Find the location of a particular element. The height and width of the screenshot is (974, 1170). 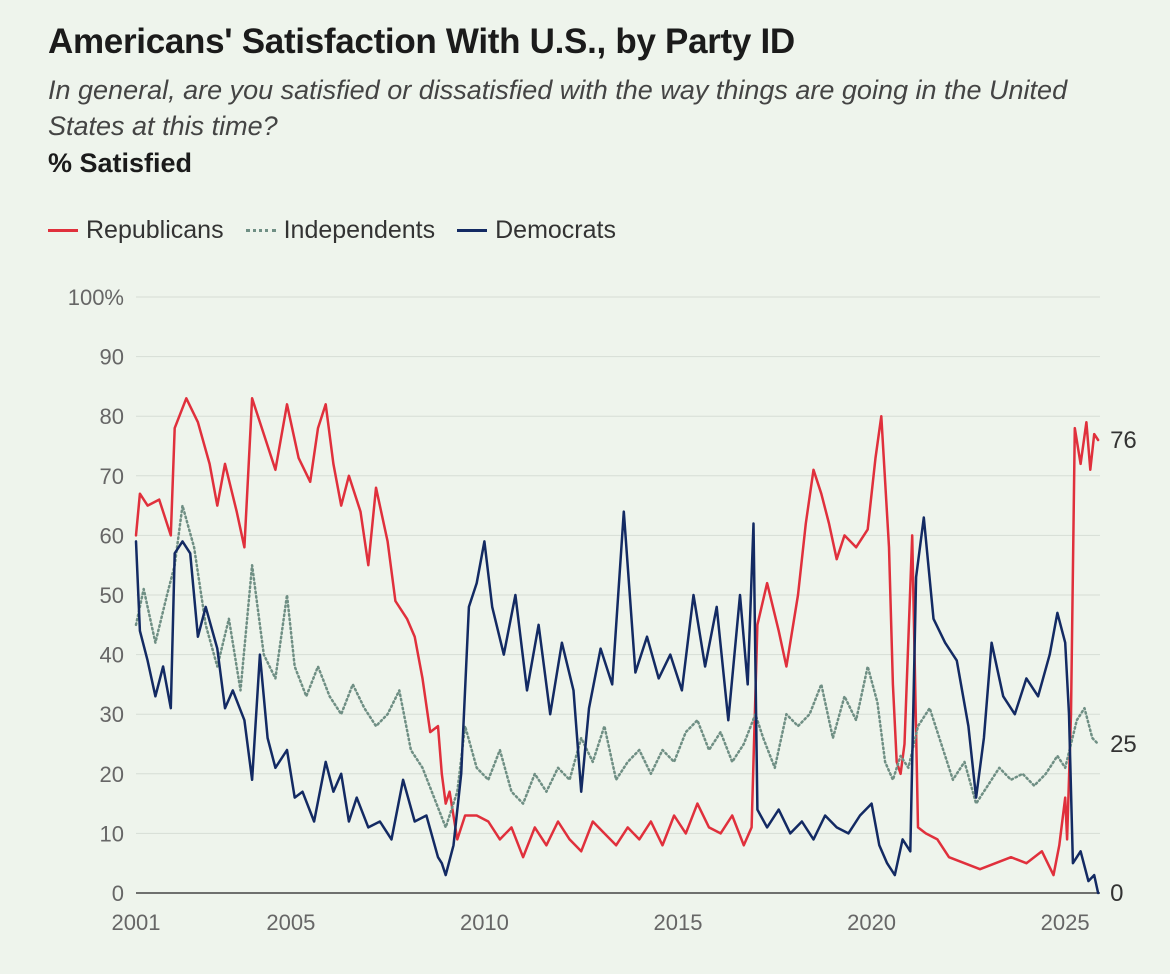

y-tick-label: 80 is located at coordinates (112, 416).